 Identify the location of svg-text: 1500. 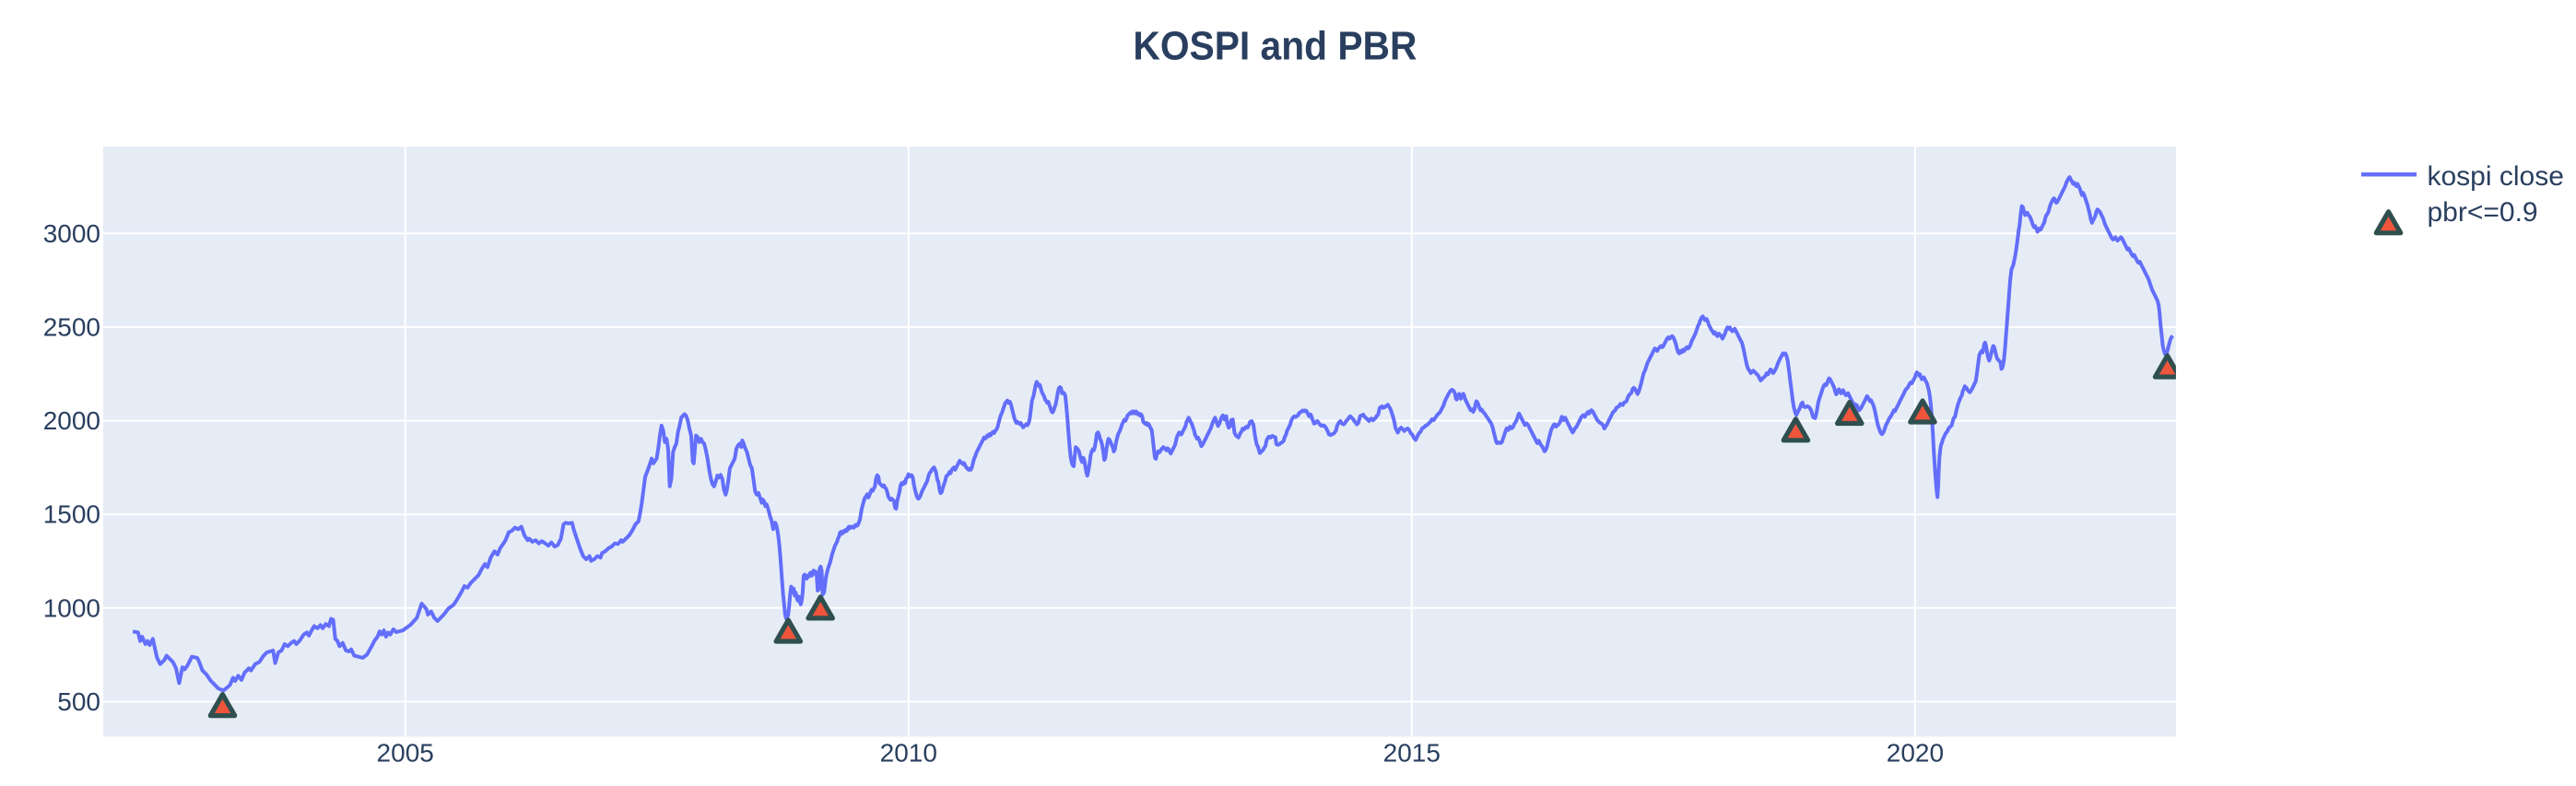
(71, 514).